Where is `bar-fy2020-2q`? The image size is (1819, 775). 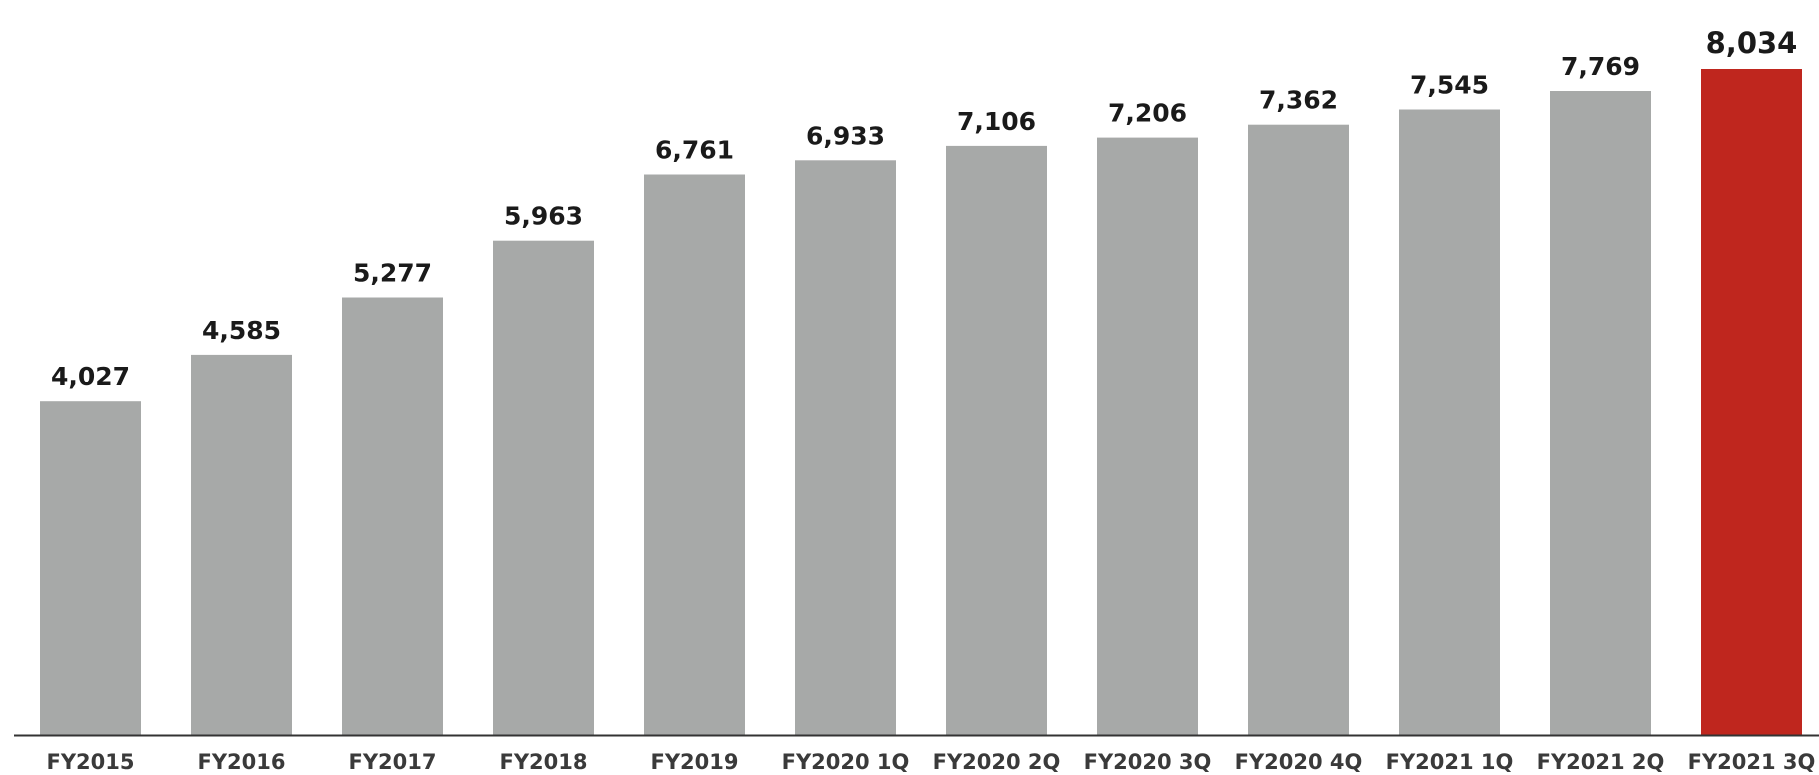 bar-fy2020-2q is located at coordinates (996, 440).